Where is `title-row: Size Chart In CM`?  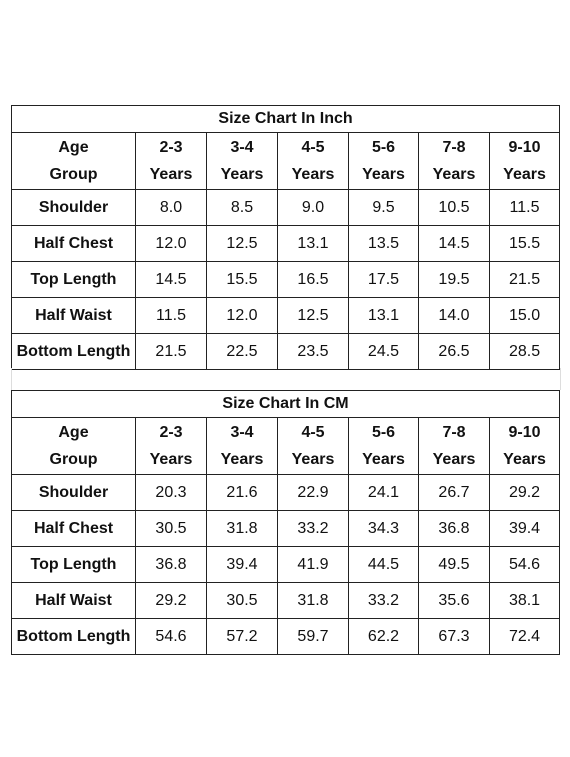 title-row: Size Chart In CM is located at coordinates (285, 404).